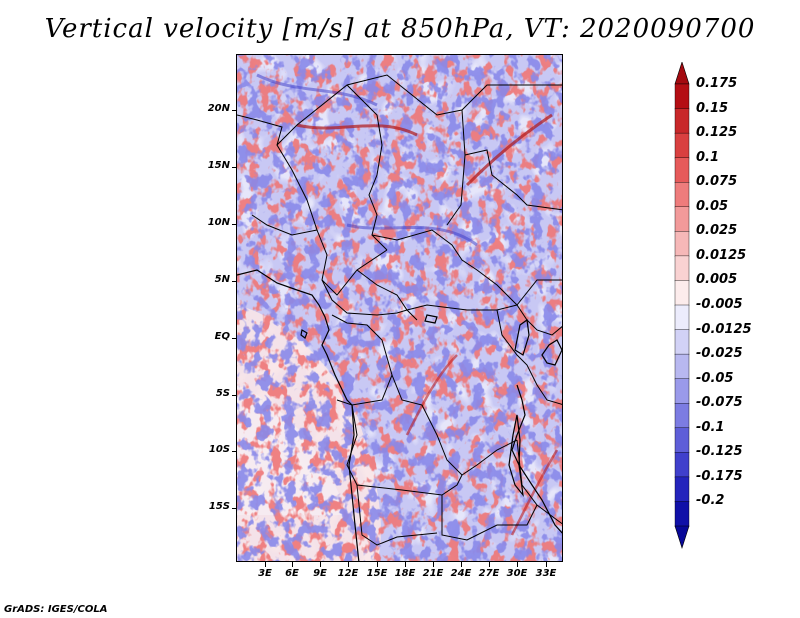  What do you see at coordinates (710, 501) in the screenshot?
I see `colorbar-label: -0.2` at bounding box center [710, 501].